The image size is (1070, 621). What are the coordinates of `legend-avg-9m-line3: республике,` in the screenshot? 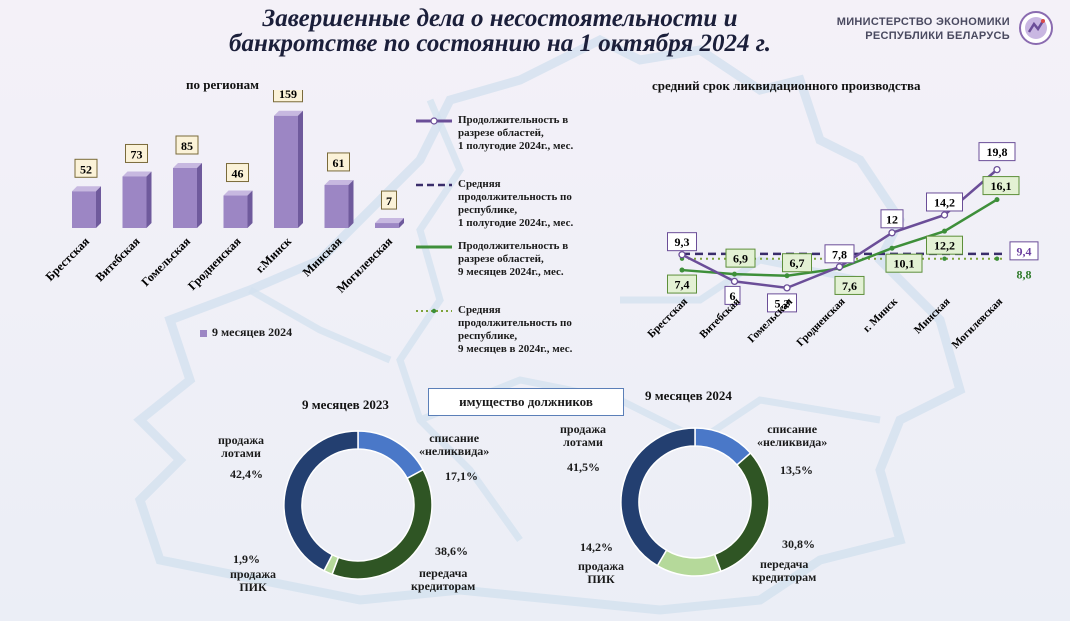 It's located at (488, 336).